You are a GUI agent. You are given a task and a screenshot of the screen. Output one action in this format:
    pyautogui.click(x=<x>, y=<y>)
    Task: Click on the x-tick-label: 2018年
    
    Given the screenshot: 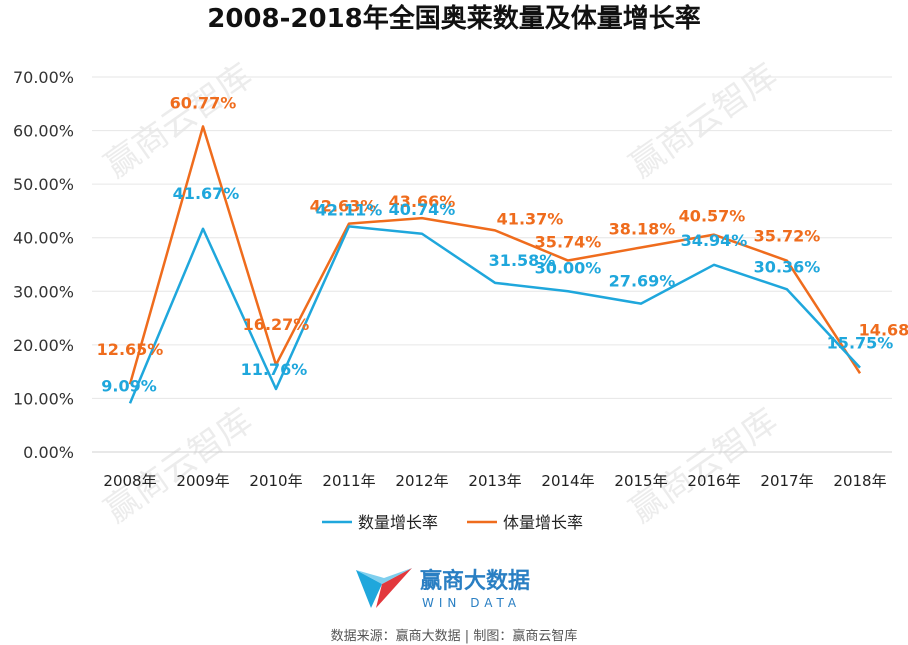 What is the action you would take?
    pyautogui.click(x=859, y=481)
    